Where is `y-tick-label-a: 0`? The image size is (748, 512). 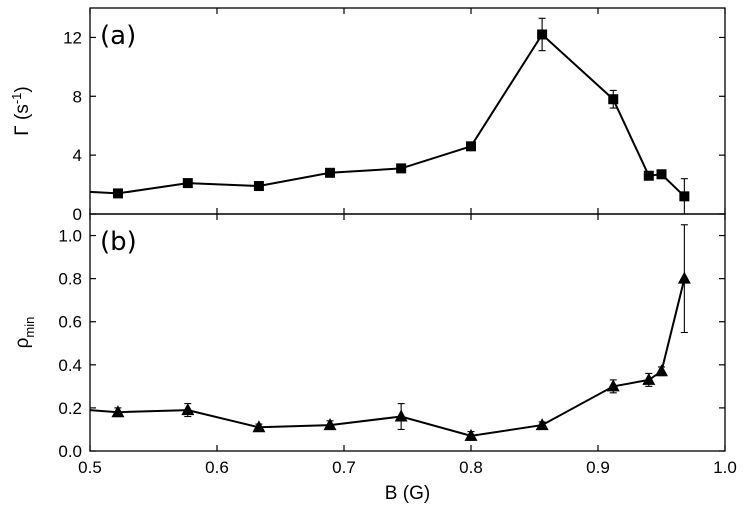
y-tick-label-a: 0 is located at coordinates (77, 214).